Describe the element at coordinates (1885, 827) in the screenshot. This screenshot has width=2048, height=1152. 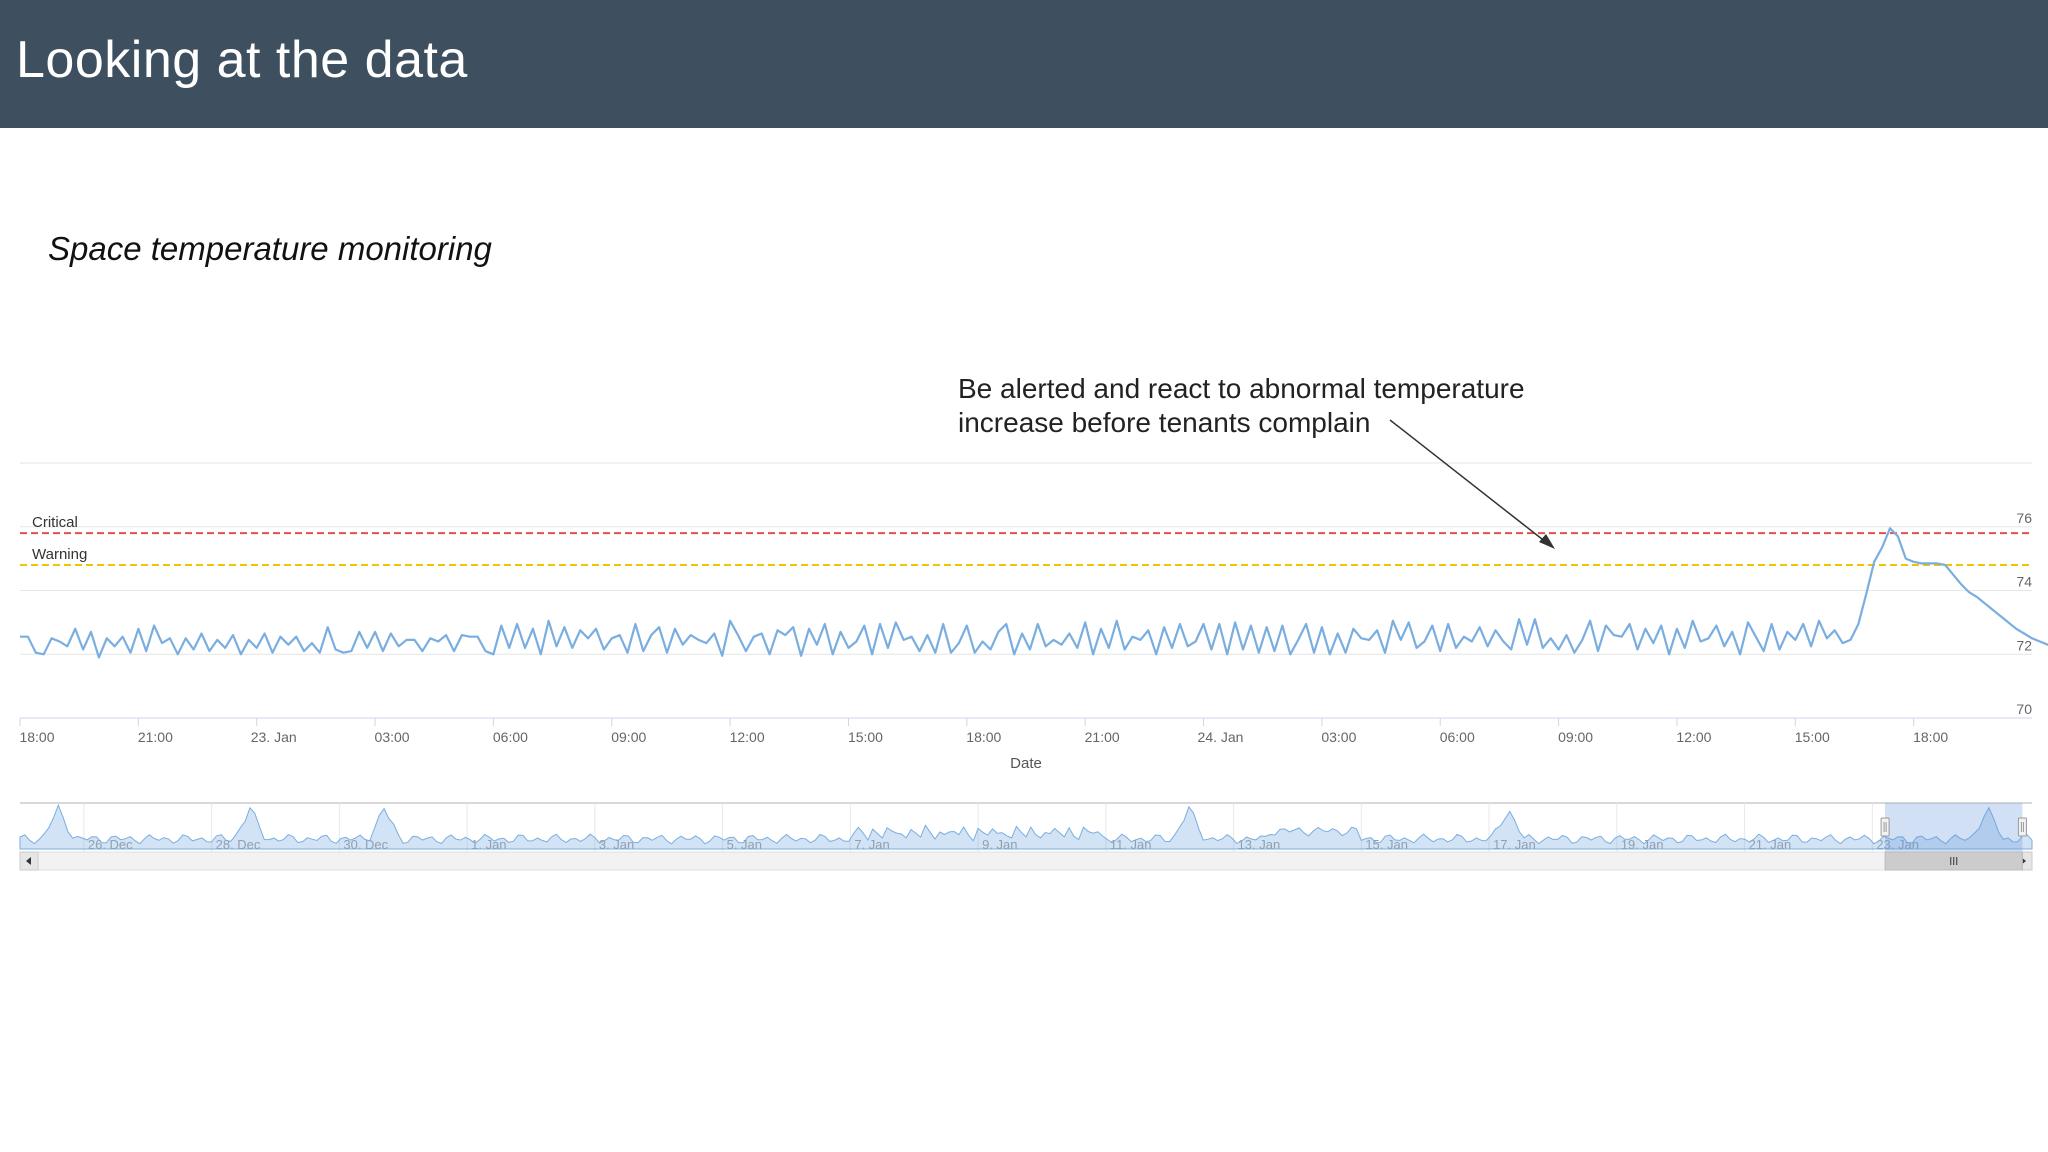
I see `navigator-left-handle` at that location.